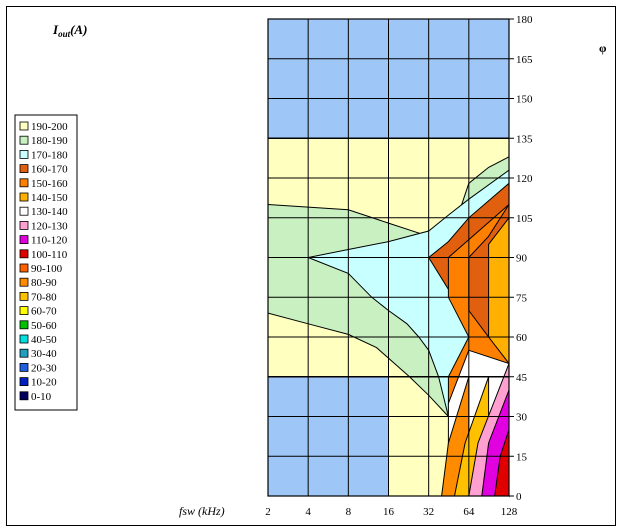  Describe the element at coordinates (49, 198) in the screenshot. I see `legend-label-140-150: 140-150` at that location.